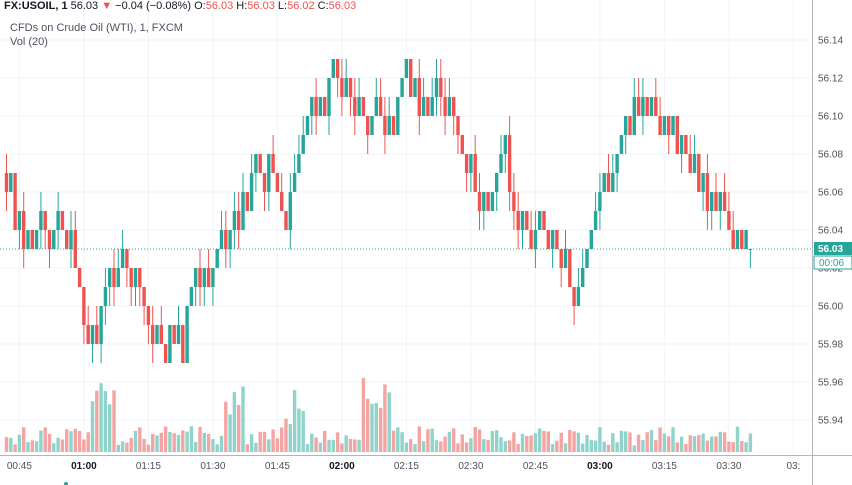 The width and height of the screenshot is (852, 485). I want to click on price-change: −0.04 (−0.08%), so click(153, 6).